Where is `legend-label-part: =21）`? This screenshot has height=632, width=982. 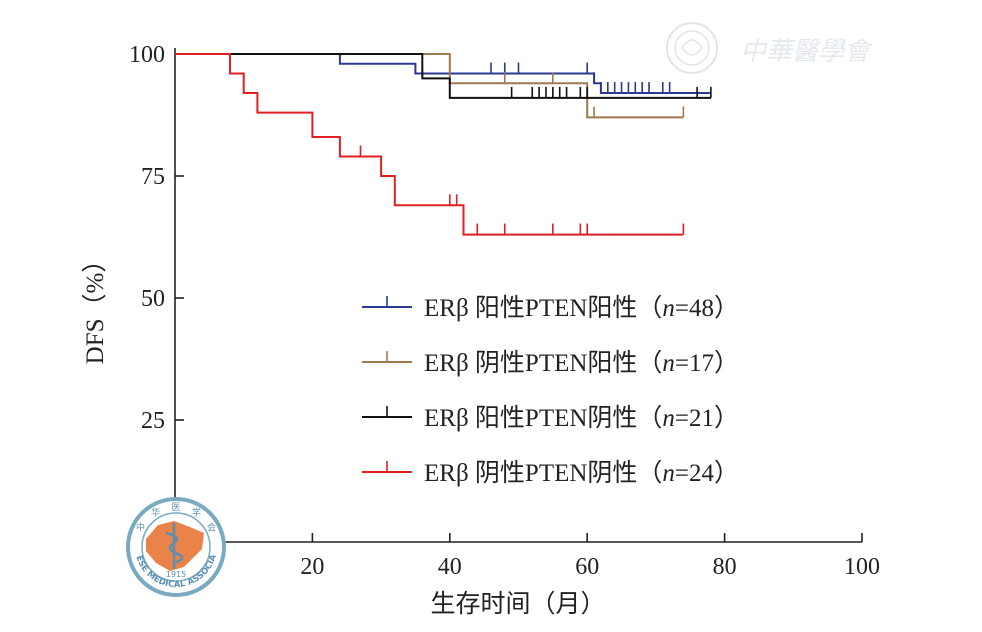
legend-label-part: =21） is located at coordinates (707, 418).